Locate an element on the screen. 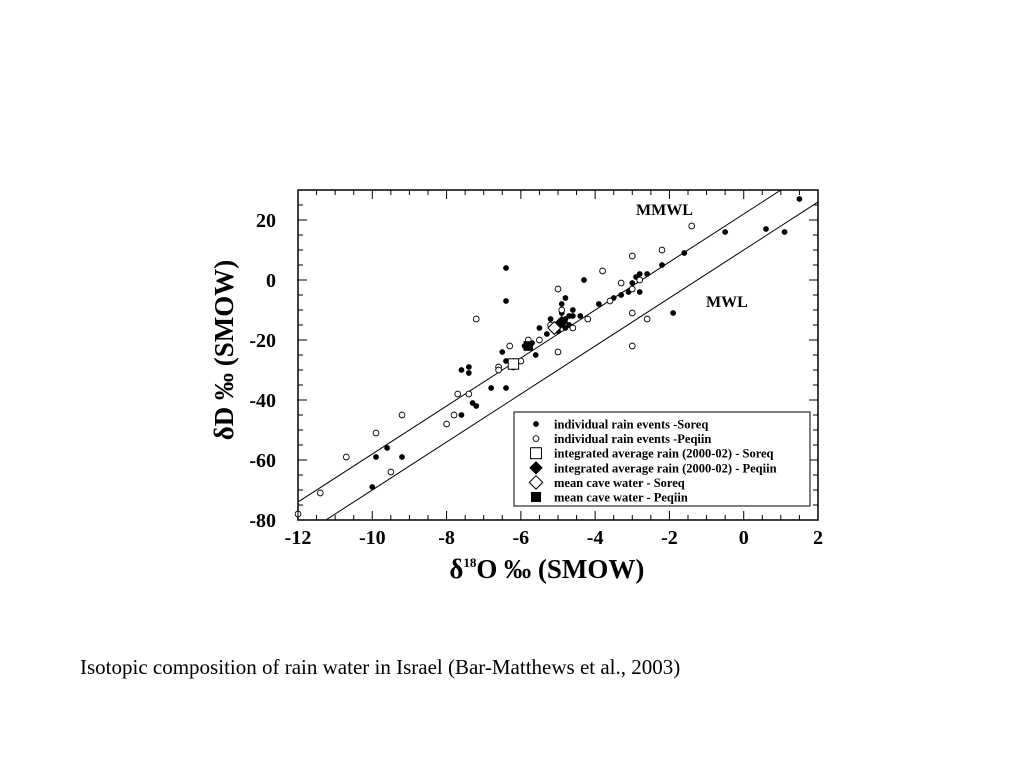  label-mmwl: MMWL is located at coordinates (664, 210).